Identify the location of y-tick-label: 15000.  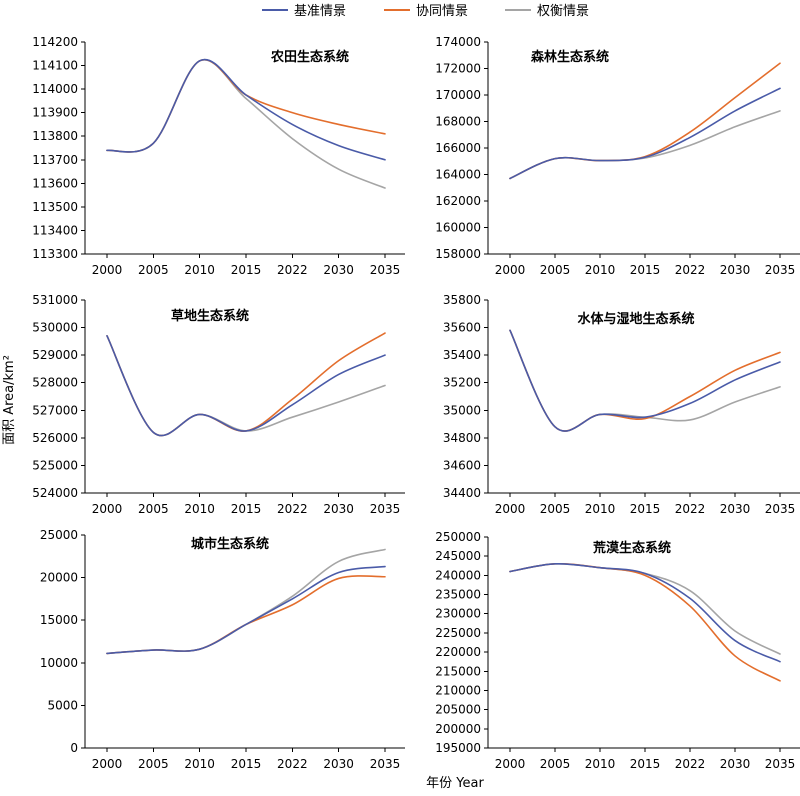
(59, 620).